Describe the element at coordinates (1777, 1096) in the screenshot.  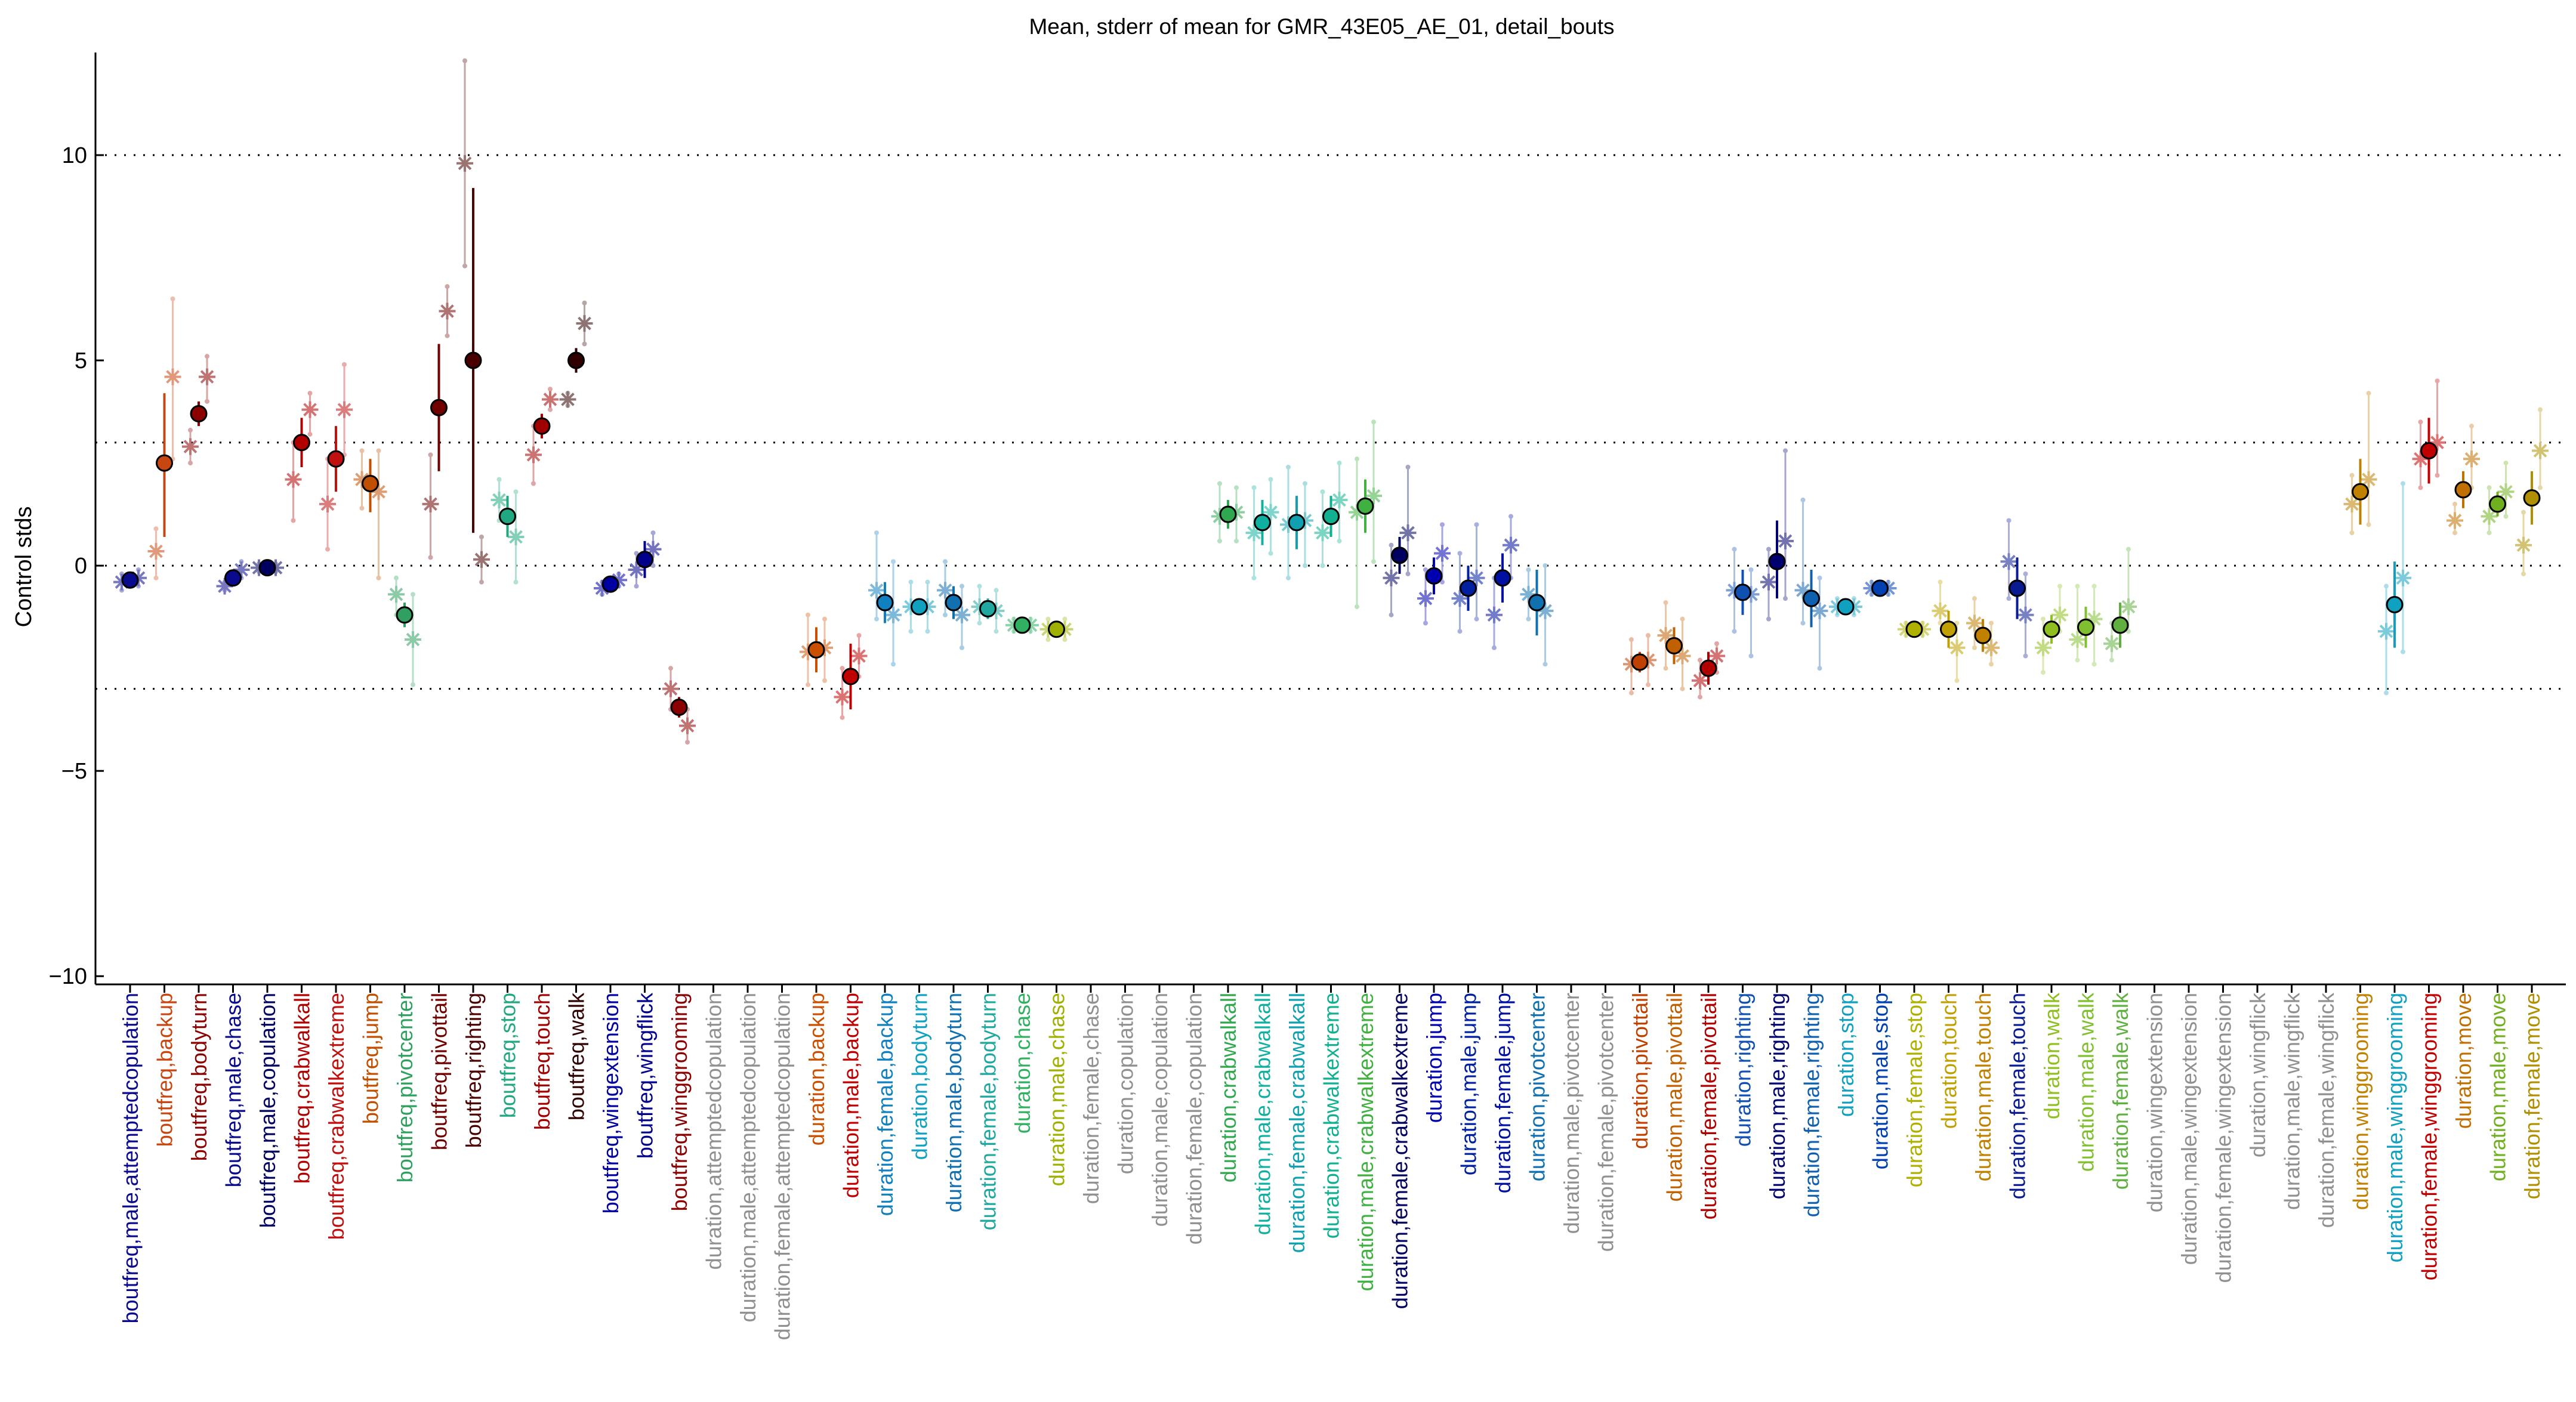
I see `x-category-label: duration,male,righting` at that location.